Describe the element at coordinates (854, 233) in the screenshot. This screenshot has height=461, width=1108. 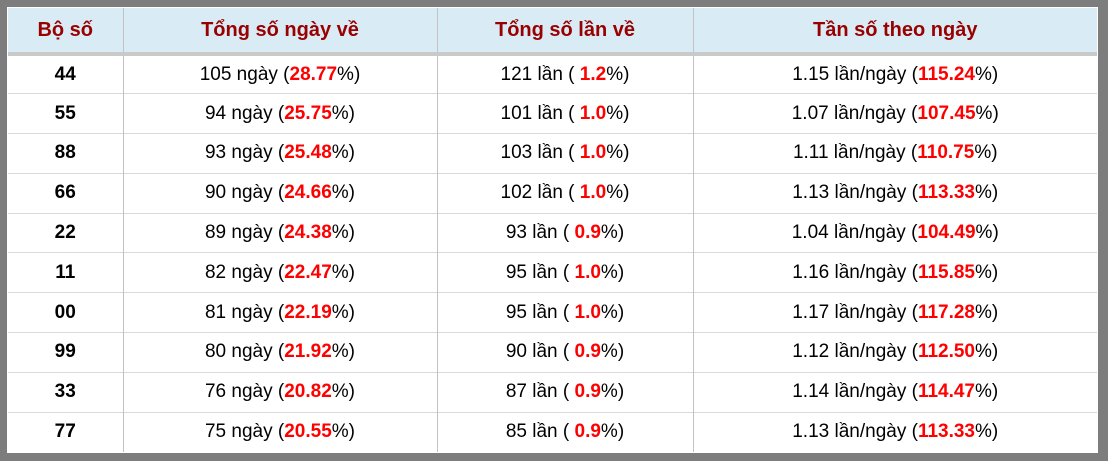
I see `frequency-cell-text: 1.04 lần/ngày (` at that location.